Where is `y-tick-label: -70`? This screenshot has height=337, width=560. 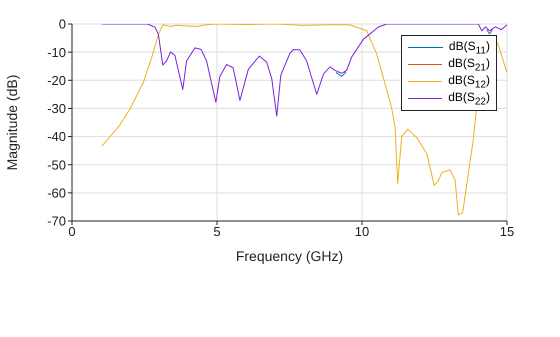
y-tick-label: -70 is located at coordinates (56, 221).